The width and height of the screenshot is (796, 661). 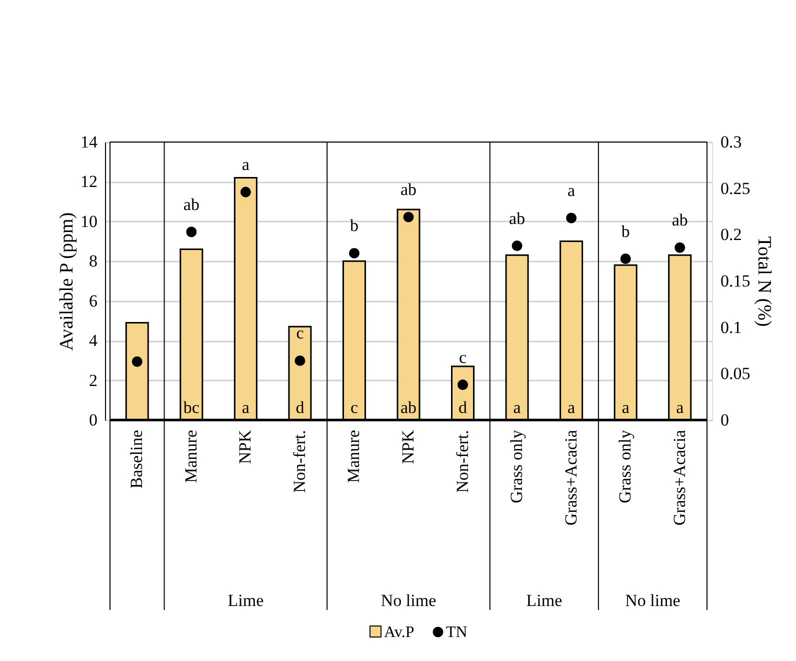 I want to click on y2-tick-label: 0.3, so click(x=731, y=142).